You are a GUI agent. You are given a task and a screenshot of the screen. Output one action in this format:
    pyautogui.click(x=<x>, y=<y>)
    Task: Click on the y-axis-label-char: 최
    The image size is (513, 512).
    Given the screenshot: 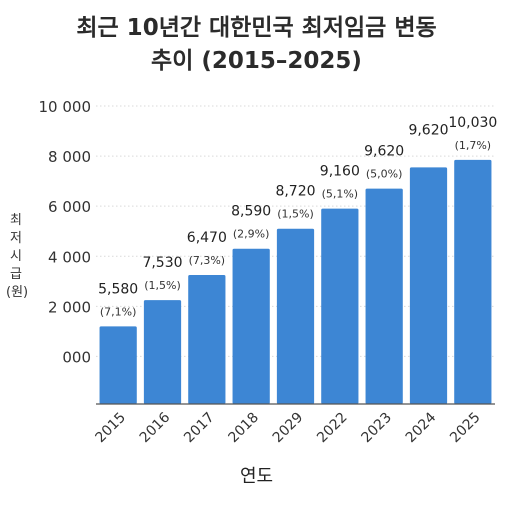 What is the action you would take?
    pyautogui.click(x=16, y=220)
    